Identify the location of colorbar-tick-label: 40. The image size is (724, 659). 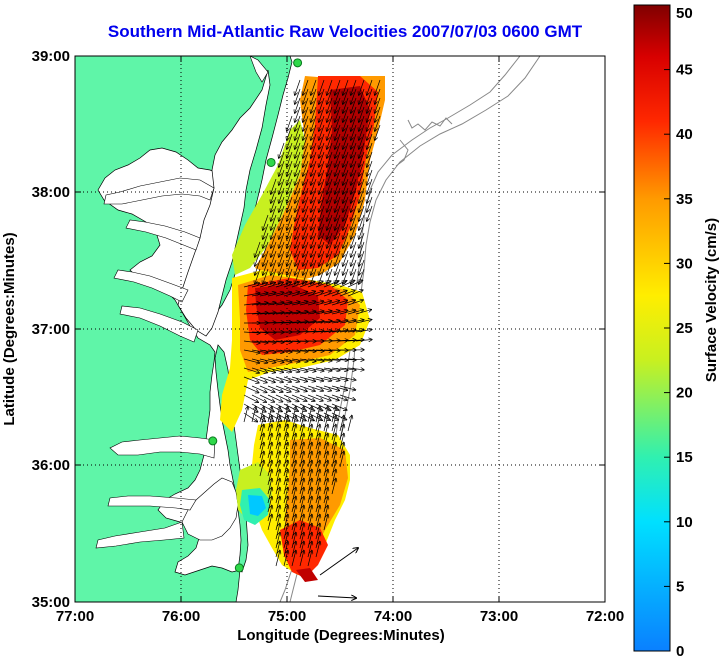
(684, 134).